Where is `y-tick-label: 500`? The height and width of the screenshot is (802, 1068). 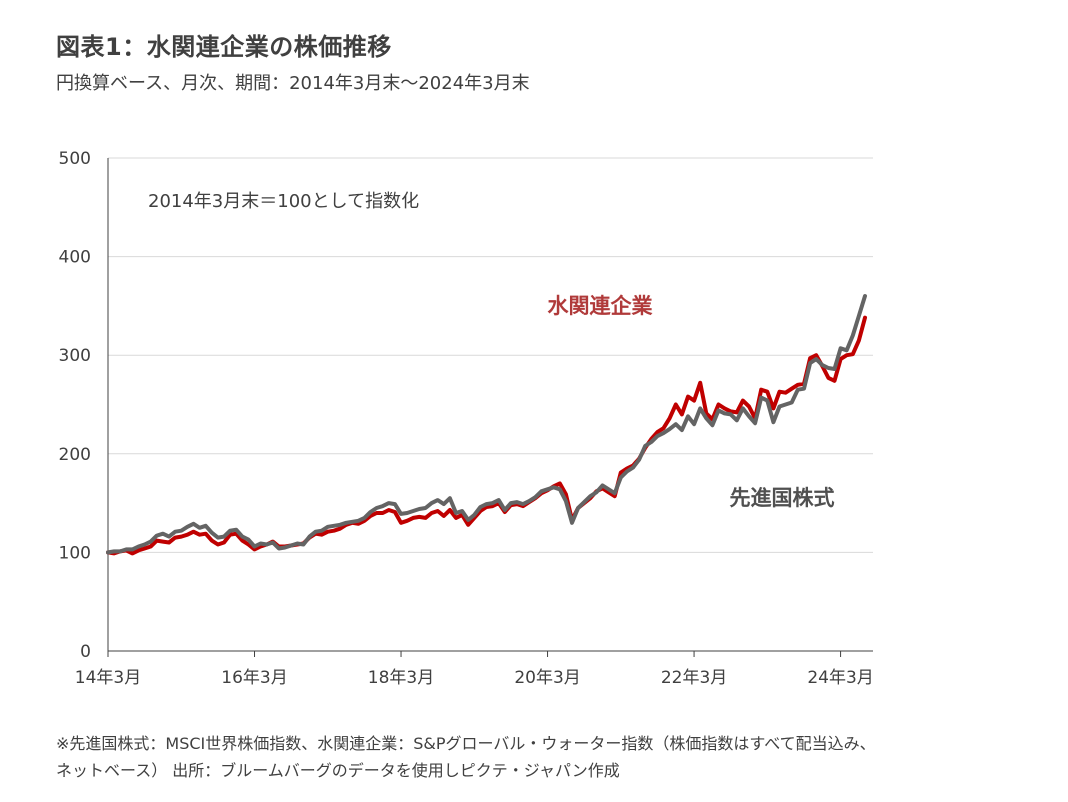 y-tick-label: 500 is located at coordinates (75, 159).